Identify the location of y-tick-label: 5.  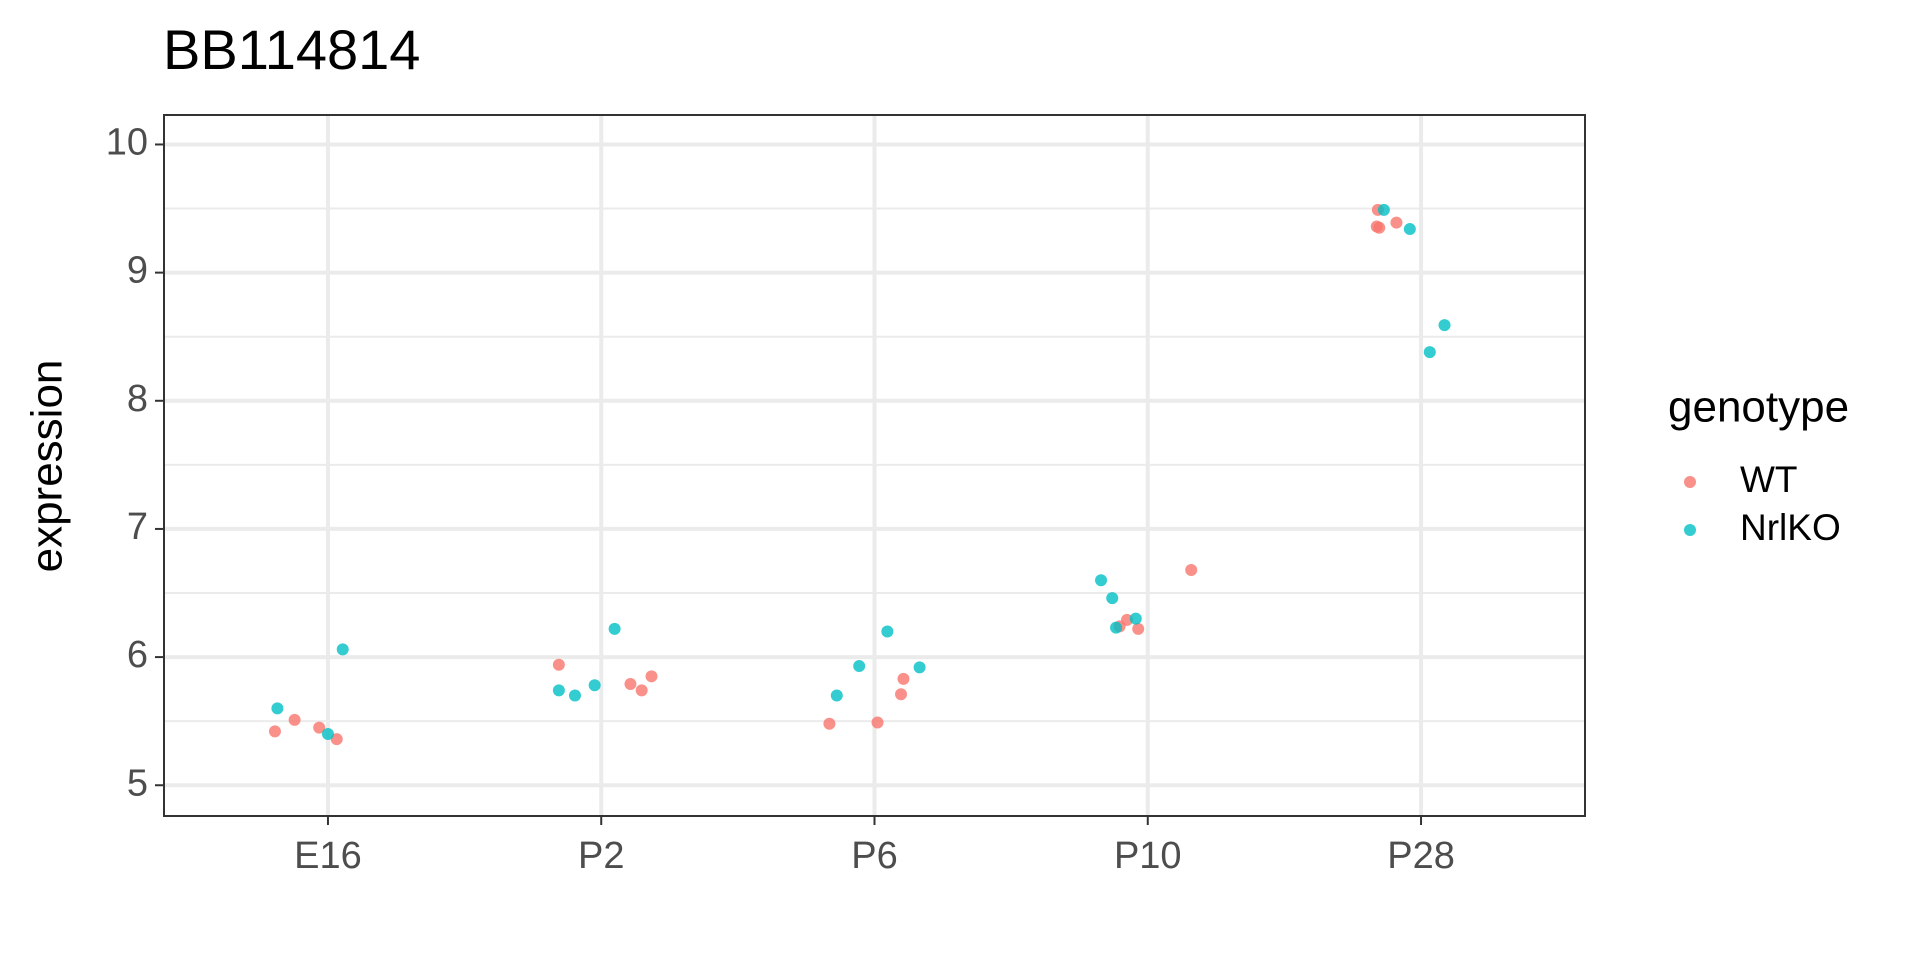
(137, 783).